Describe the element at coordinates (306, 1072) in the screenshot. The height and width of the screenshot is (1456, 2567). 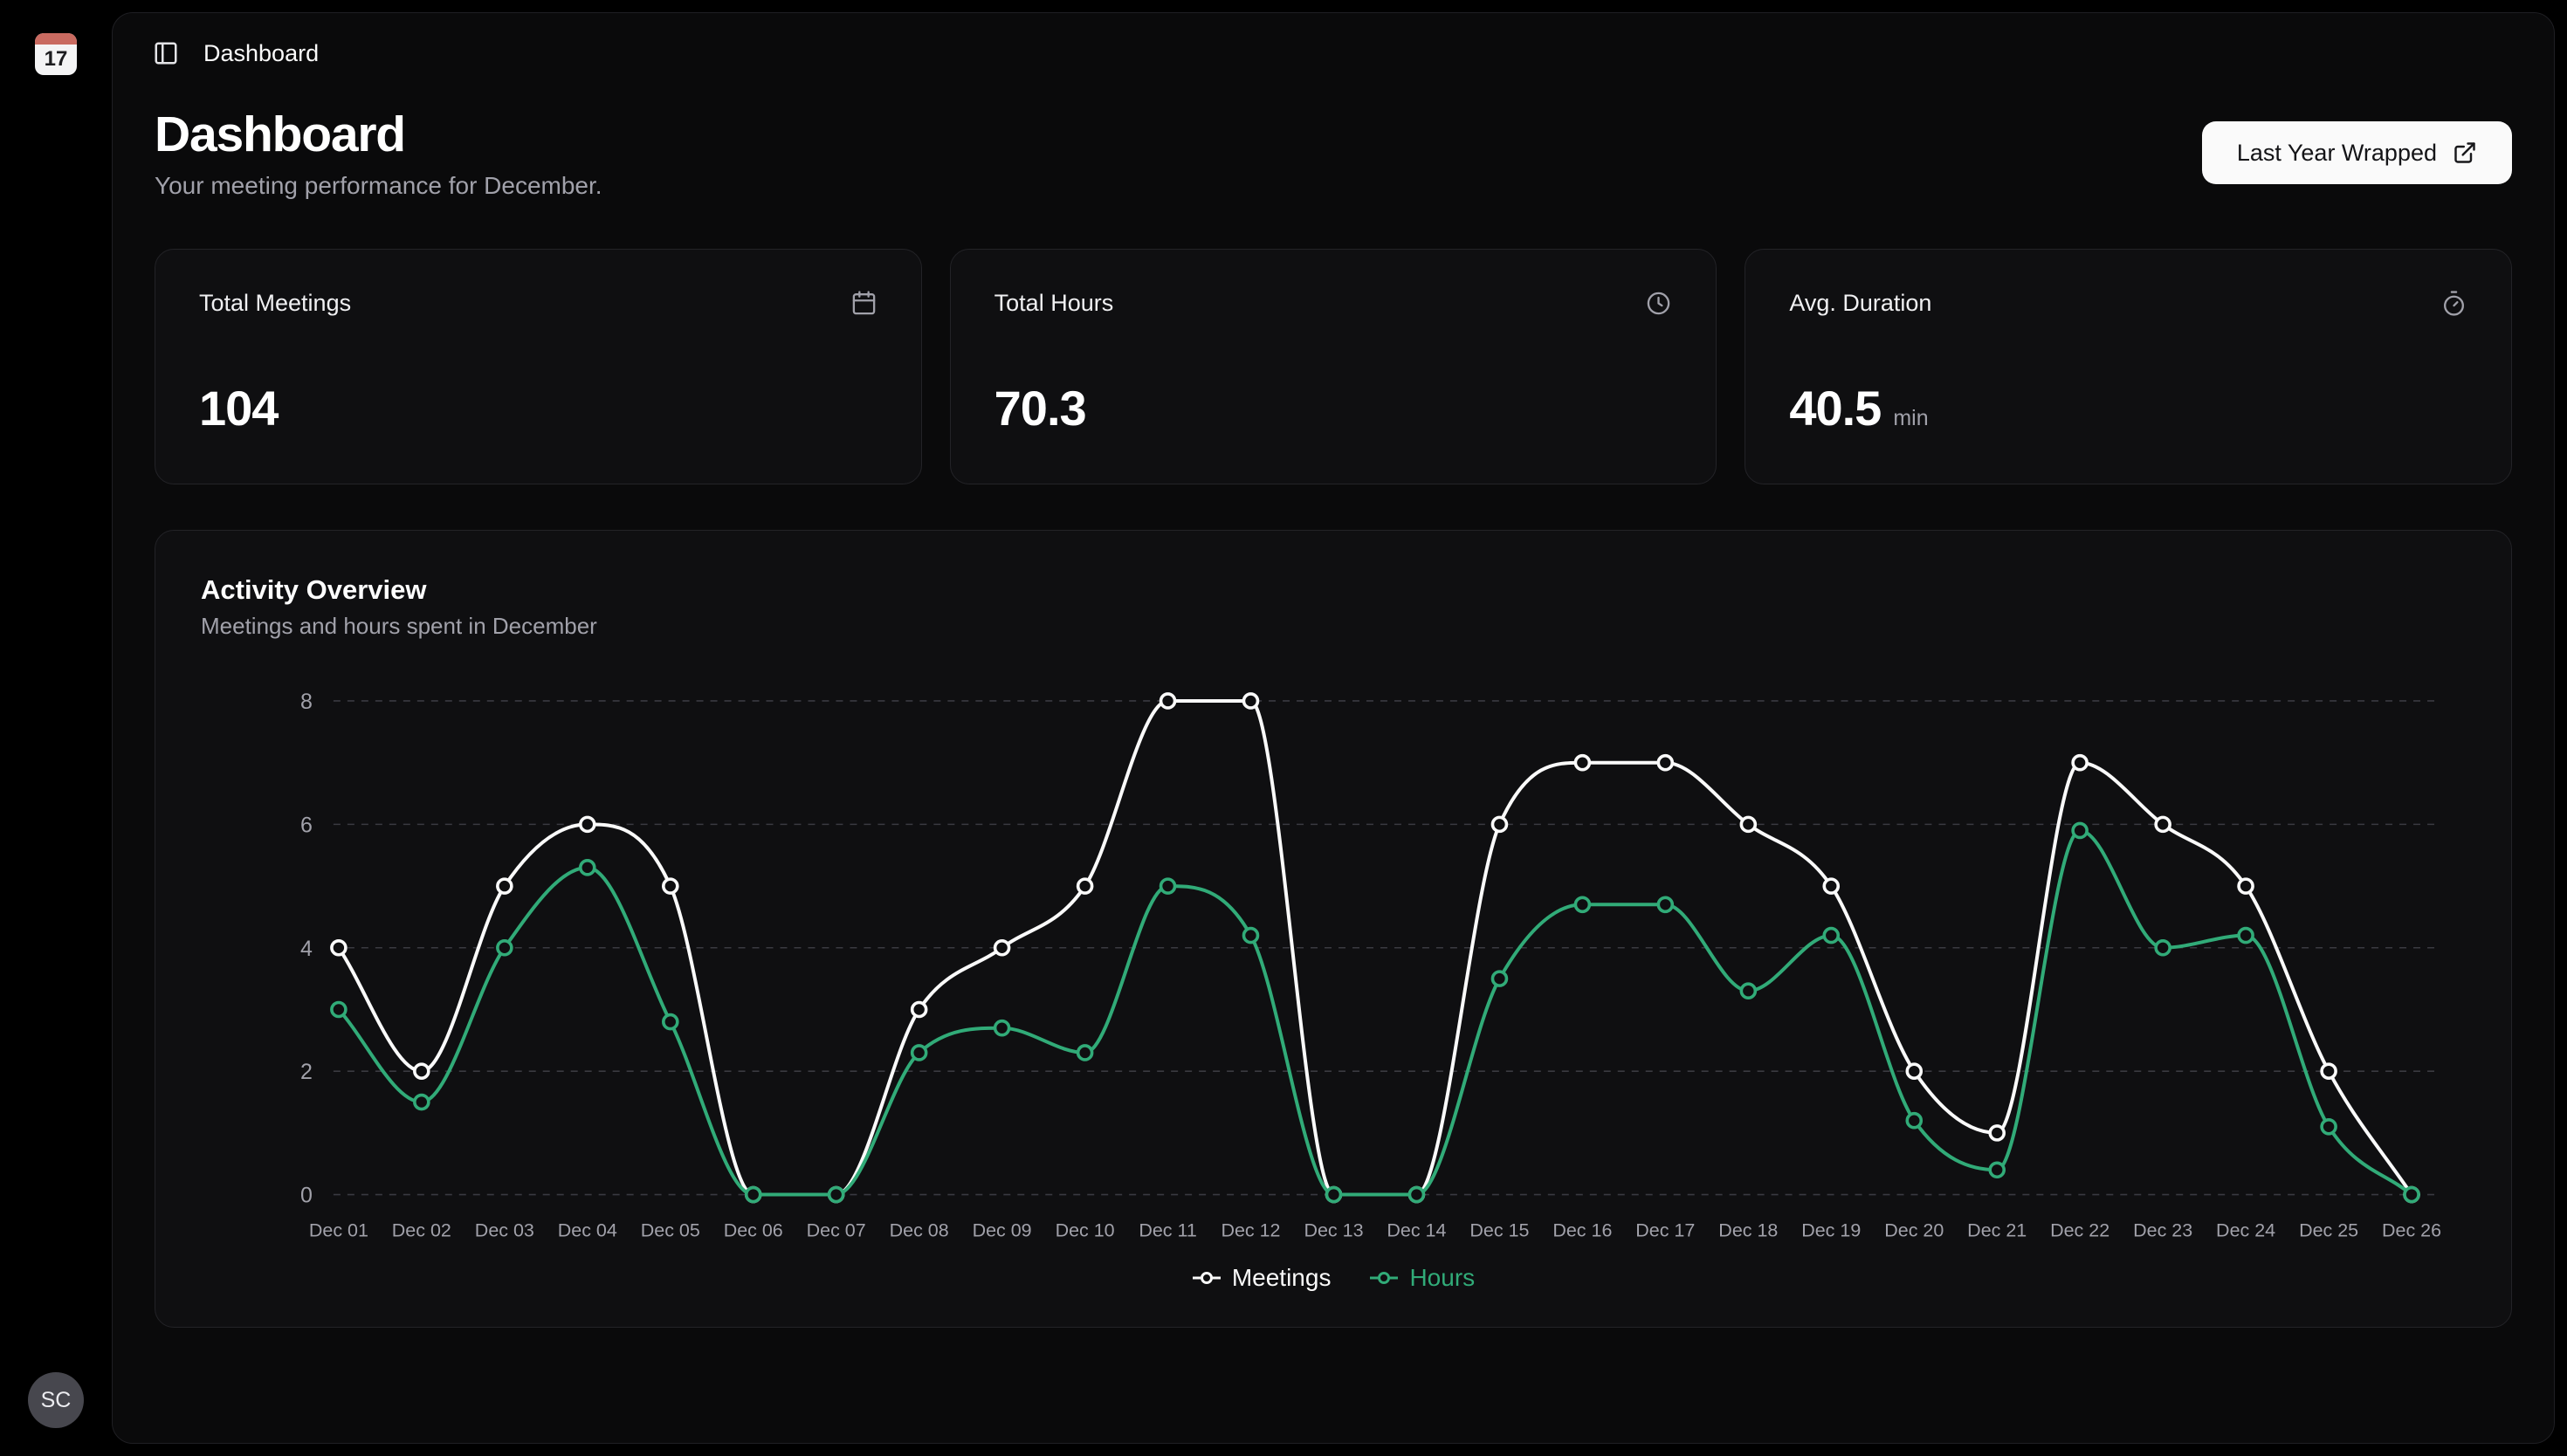
I see `y-axis-label: 2` at that location.